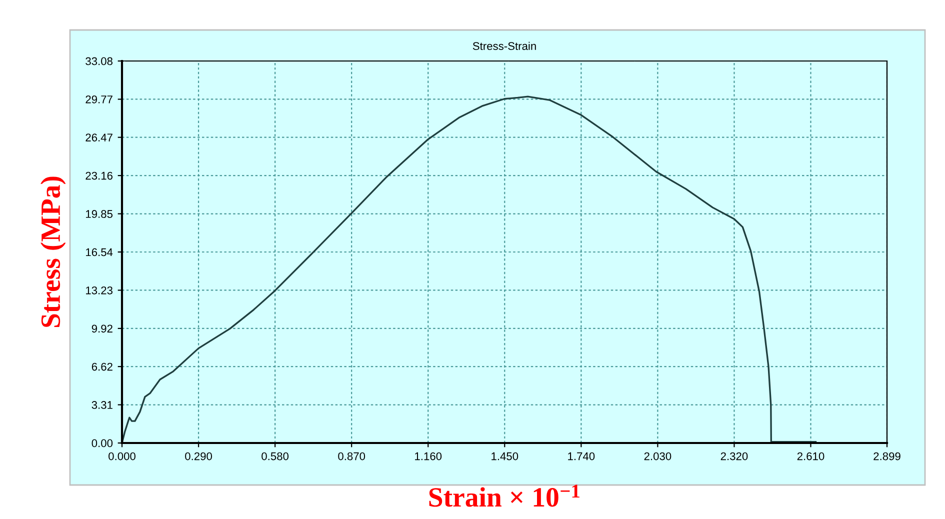 The image size is (945, 519). I want to click on x-tick-label: 1.740, so click(581, 456).